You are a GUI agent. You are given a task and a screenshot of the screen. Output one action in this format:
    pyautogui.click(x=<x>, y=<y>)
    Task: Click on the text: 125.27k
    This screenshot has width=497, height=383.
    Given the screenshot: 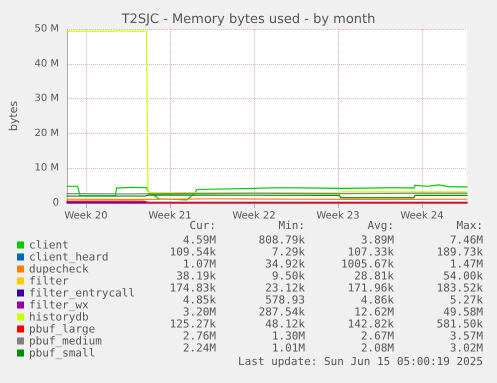 What is the action you would take?
    pyautogui.click(x=193, y=324)
    